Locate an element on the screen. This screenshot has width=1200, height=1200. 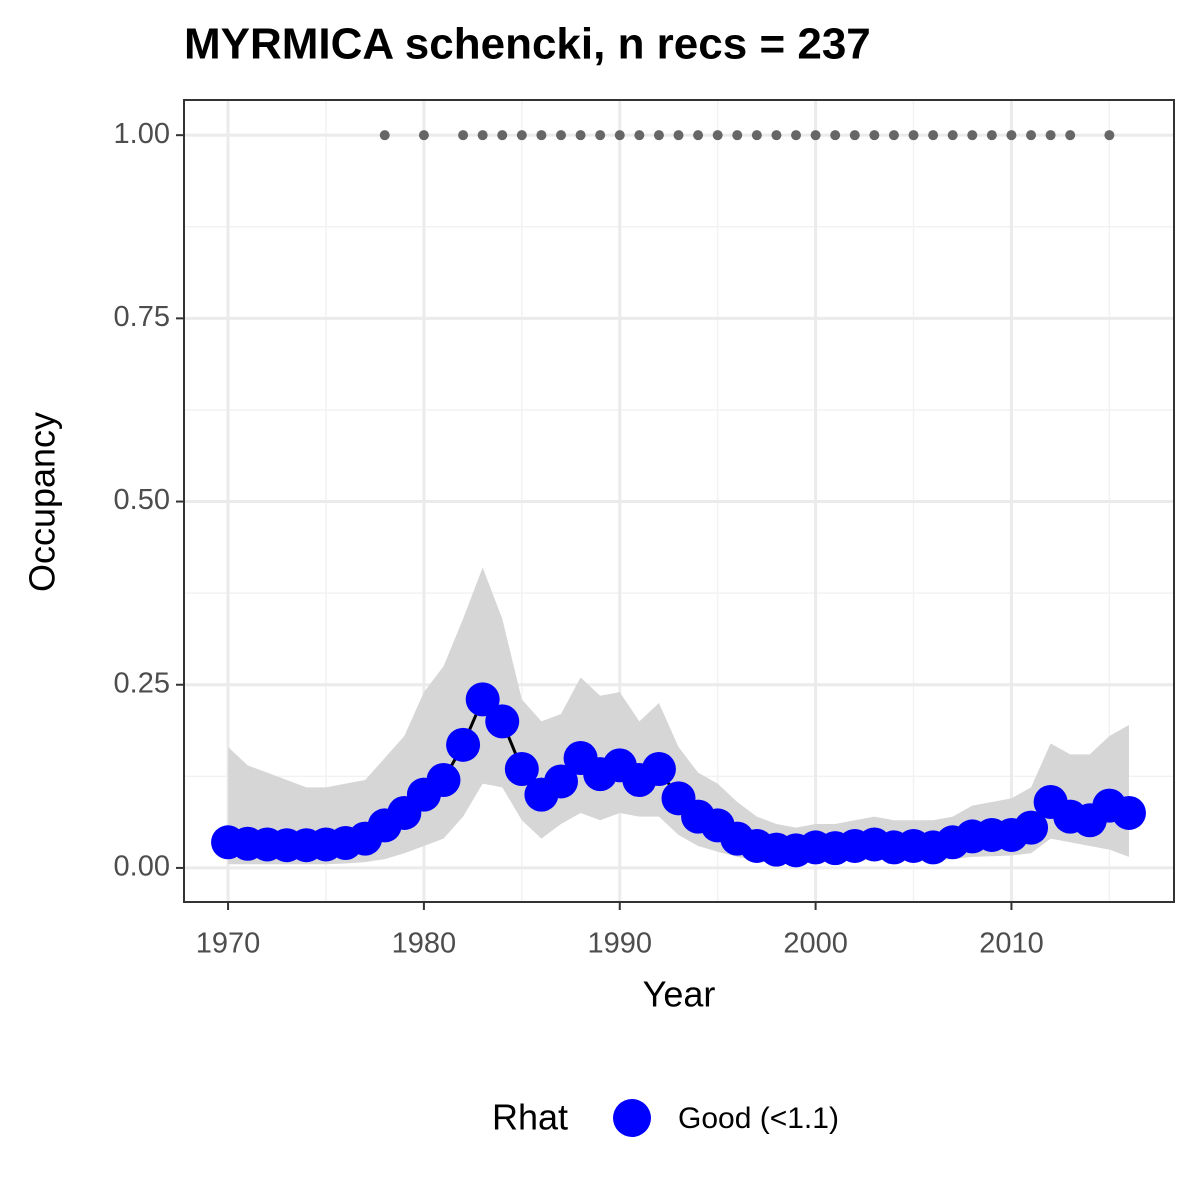
chart-title: MYRMICA schencki, n recs = 237 is located at coordinates (527, 44).